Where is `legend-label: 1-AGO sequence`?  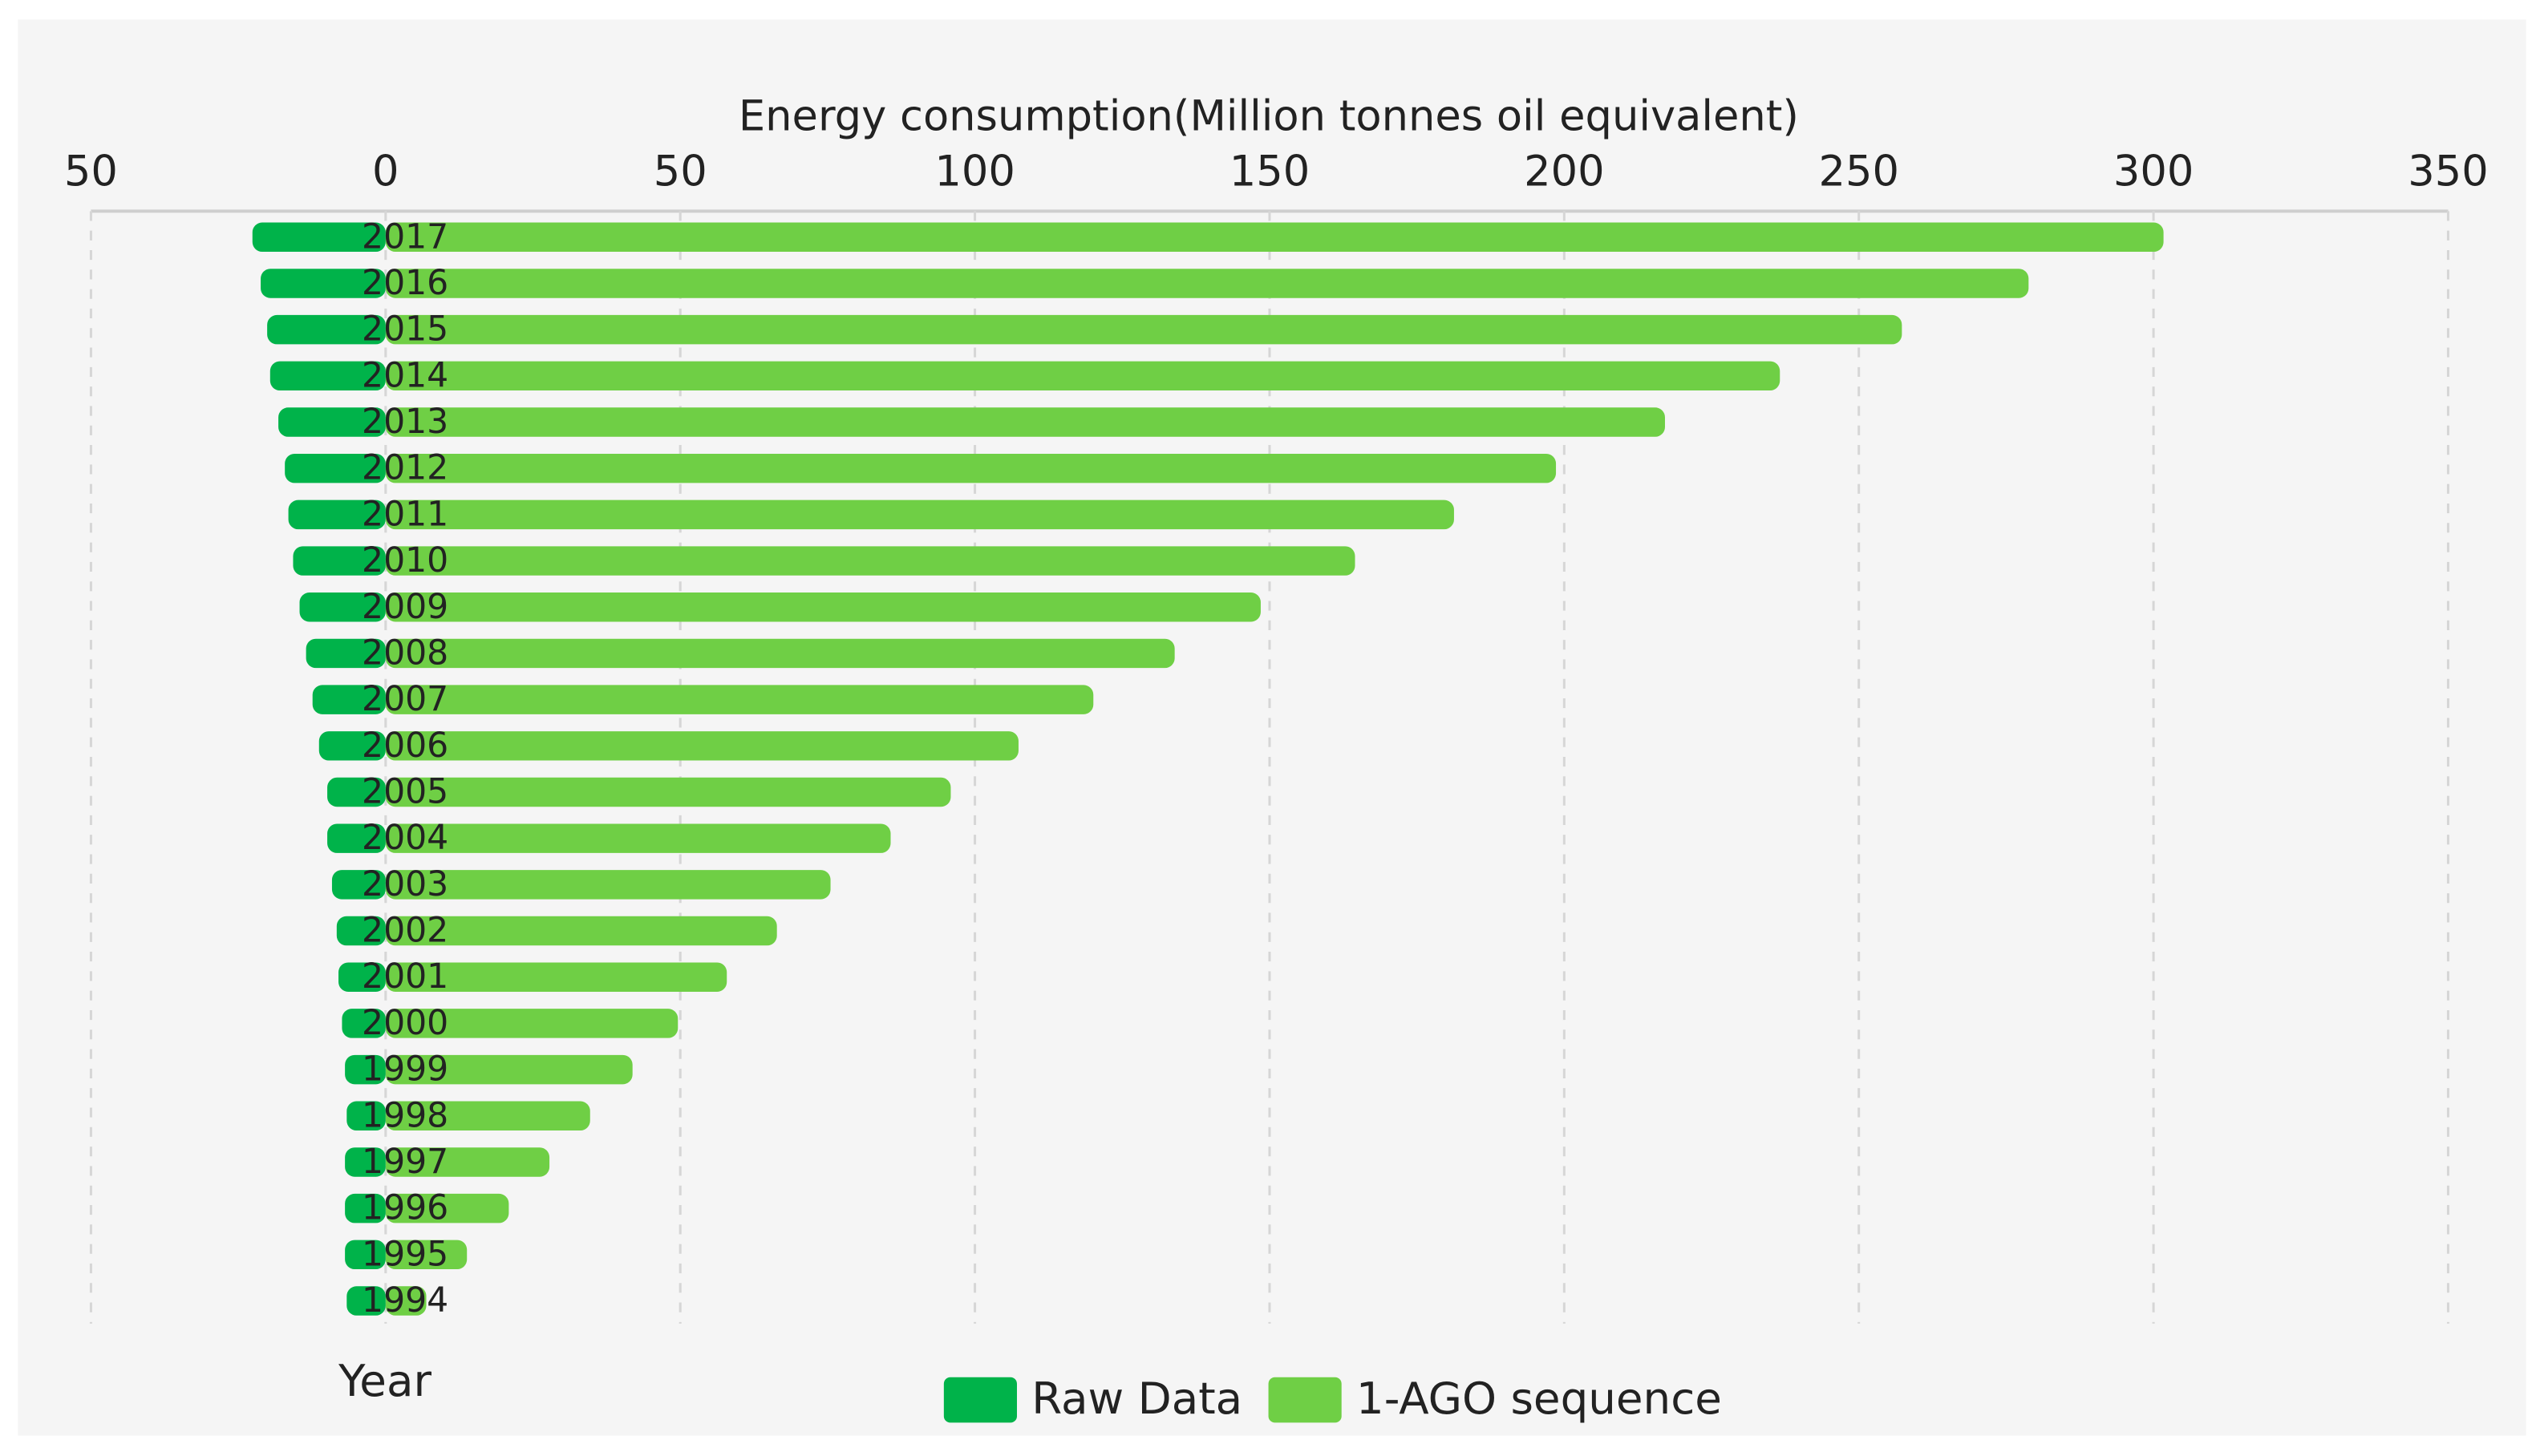 legend-label: 1-AGO sequence is located at coordinates (1539, 1398).